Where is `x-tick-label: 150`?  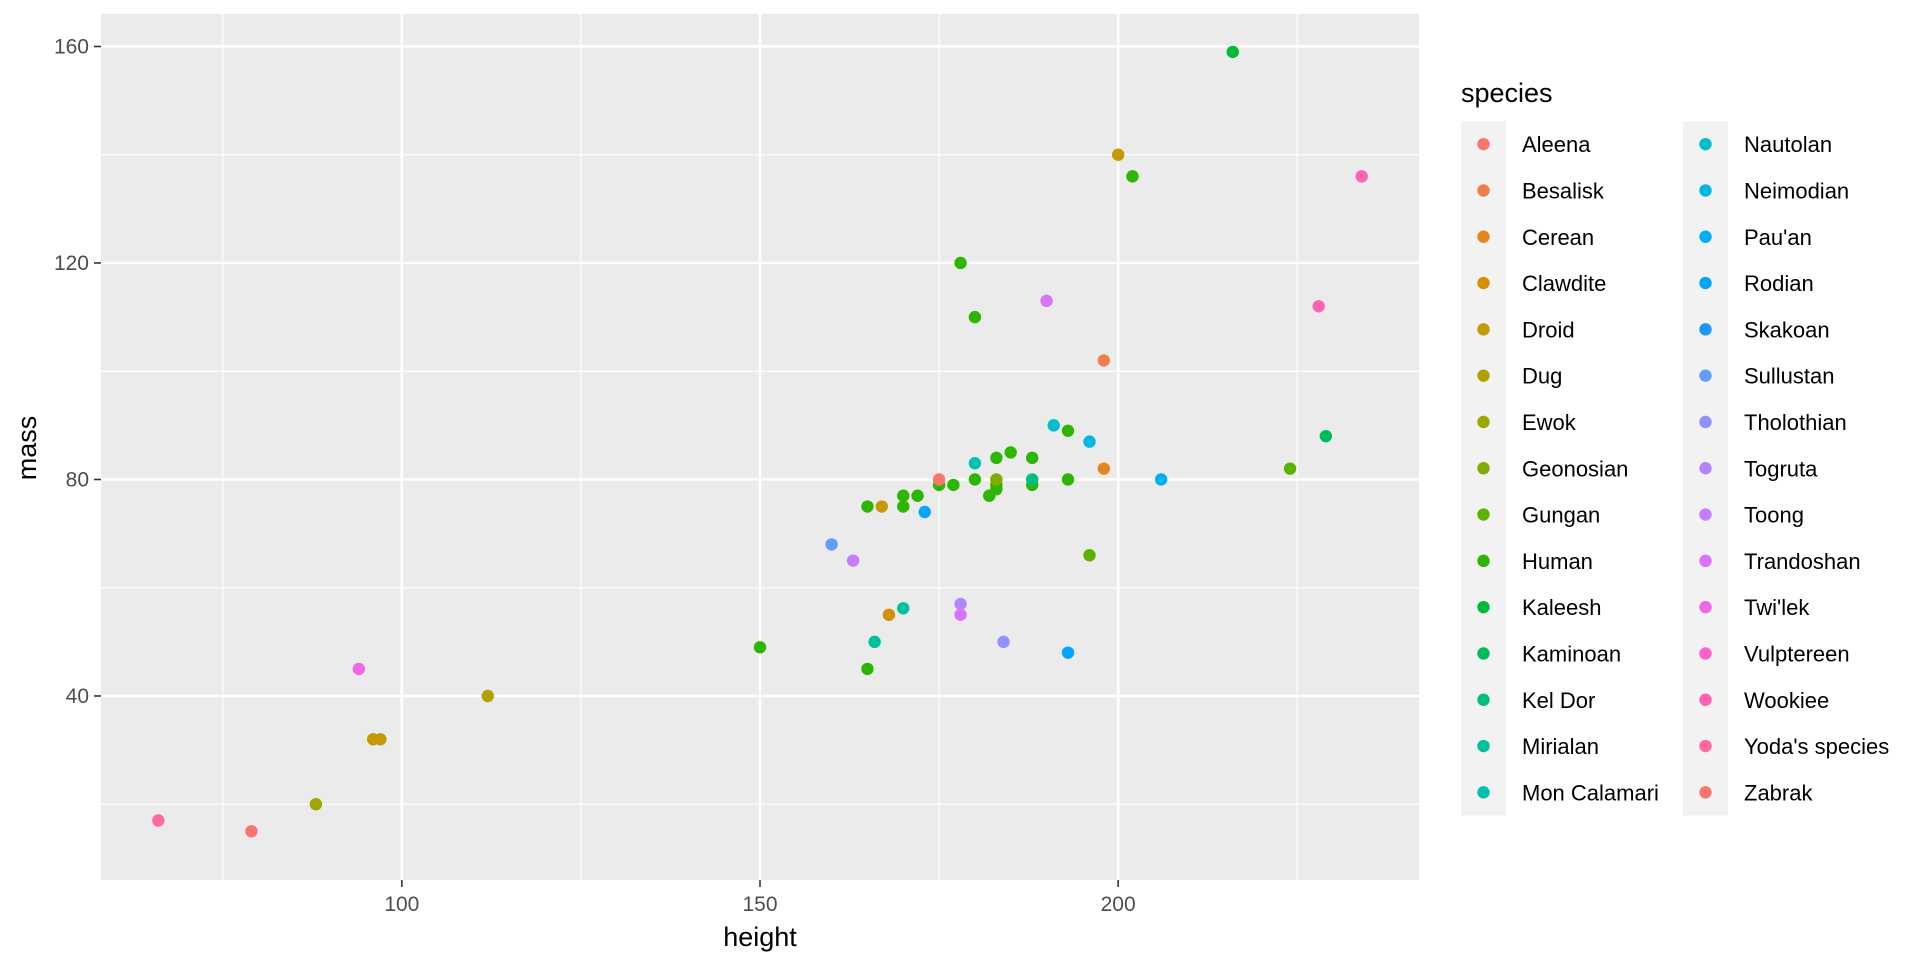 x-tick-label: 150 is located at coordinates (759, 904).